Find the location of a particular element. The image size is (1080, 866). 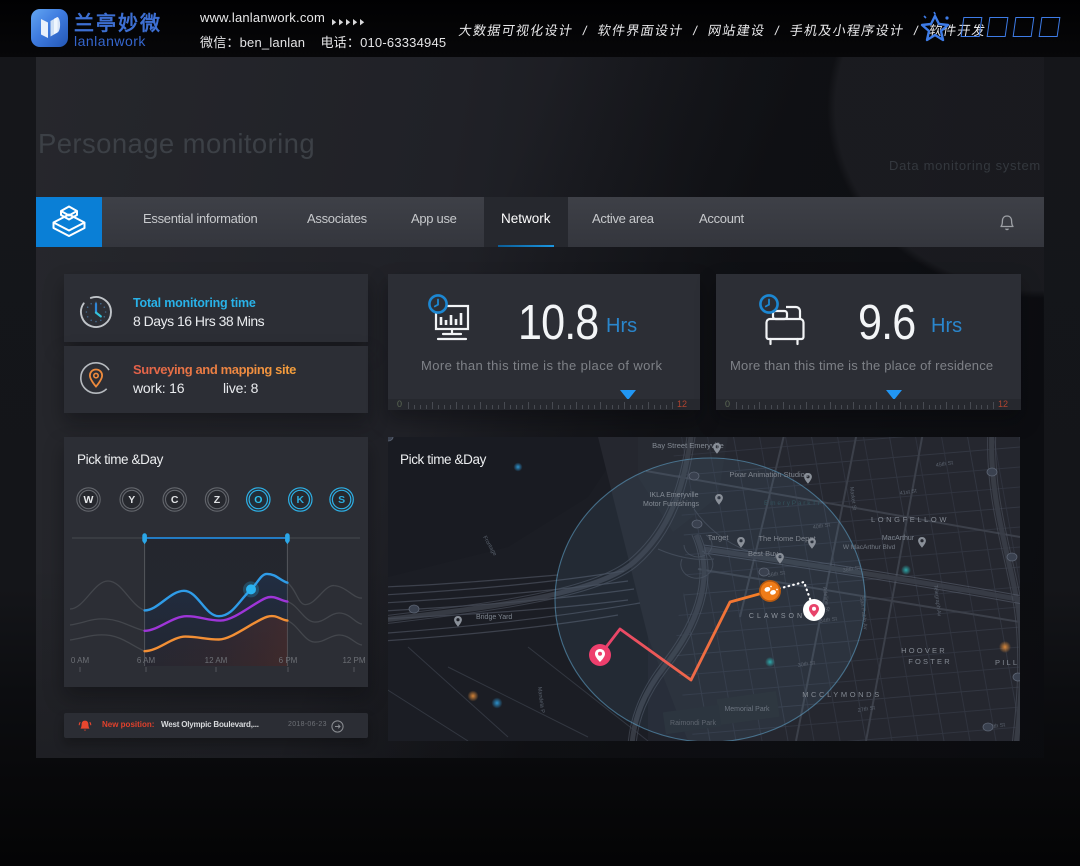

svg-text: 34th St is located at coordinates (828, 620).